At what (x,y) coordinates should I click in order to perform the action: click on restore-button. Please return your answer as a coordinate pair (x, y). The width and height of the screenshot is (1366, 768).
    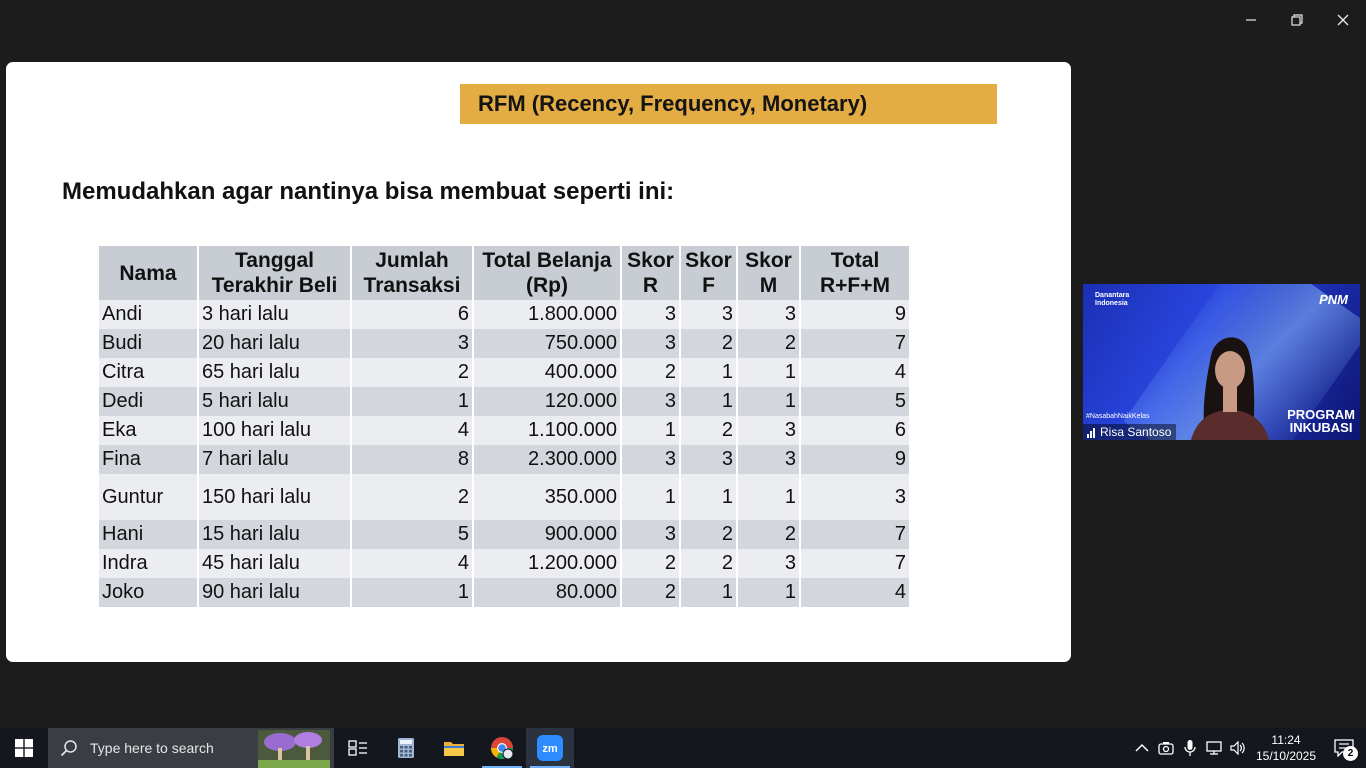
    Looking at the image, I should click on (1297, 20).